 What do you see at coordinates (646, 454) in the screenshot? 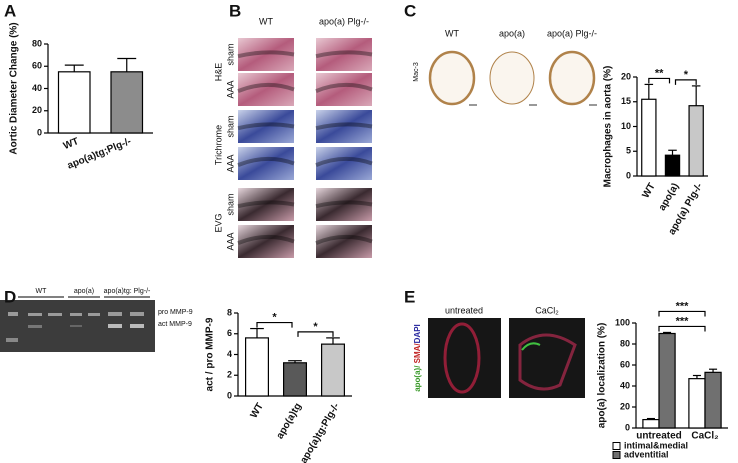
I see `legend-label: adventitial` at bounding box center [646, 454].